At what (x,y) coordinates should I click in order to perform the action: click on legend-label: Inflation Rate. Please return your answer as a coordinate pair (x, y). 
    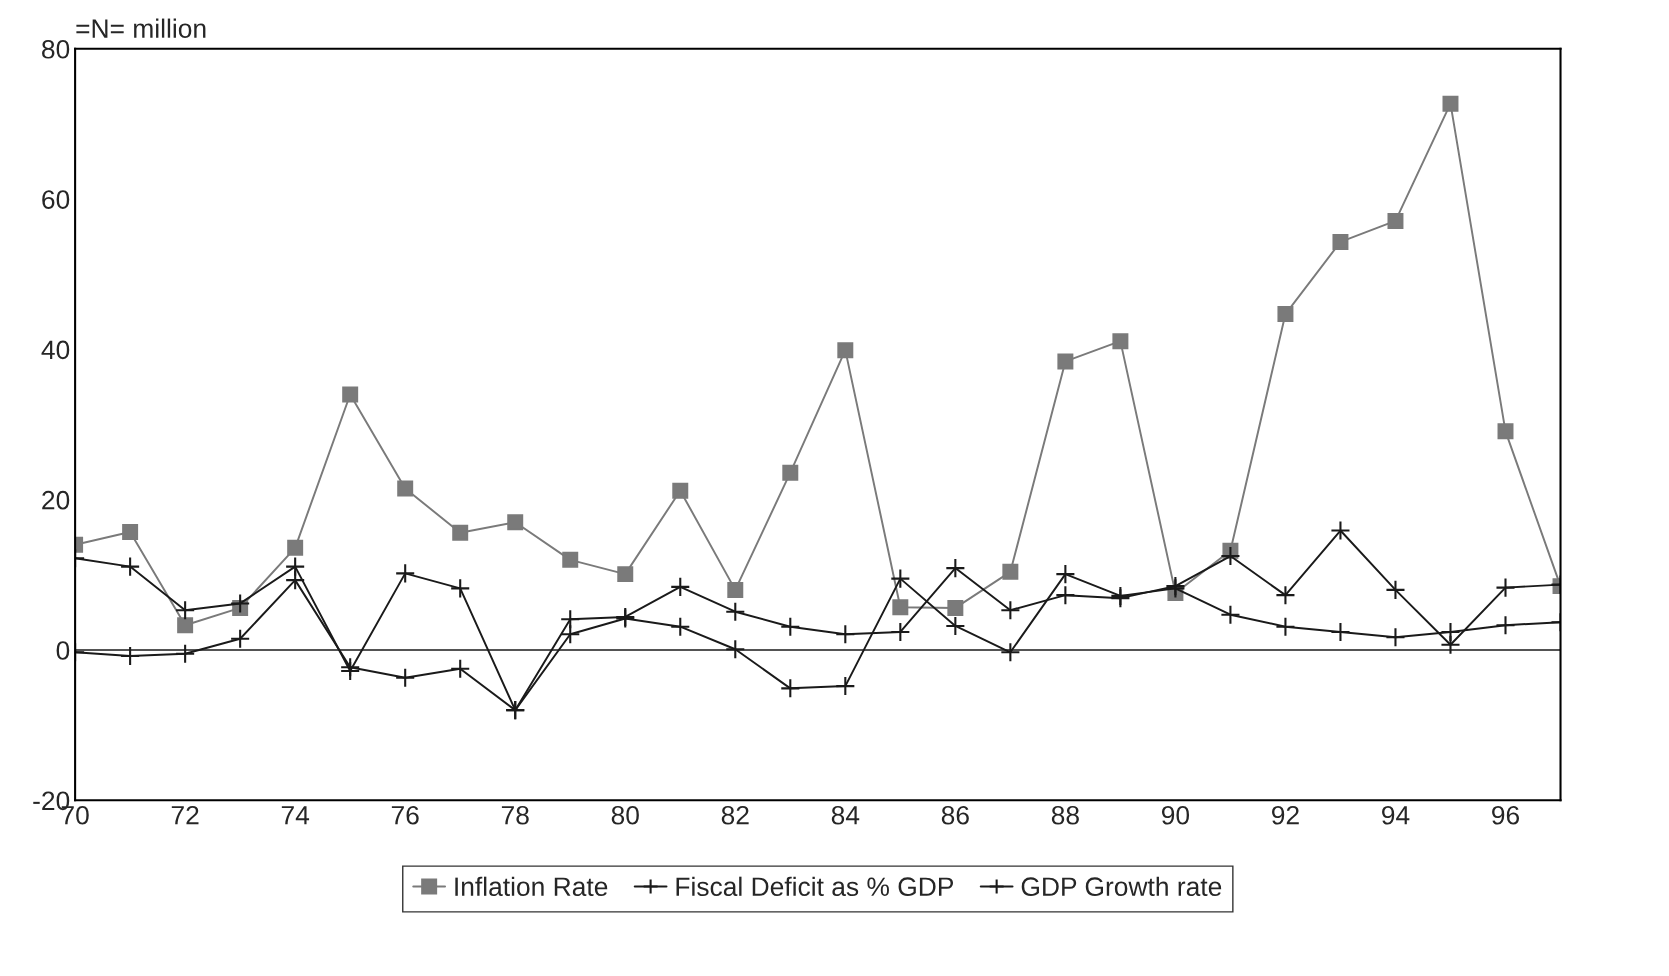
    Looking at the image, I should click on (531, 886).